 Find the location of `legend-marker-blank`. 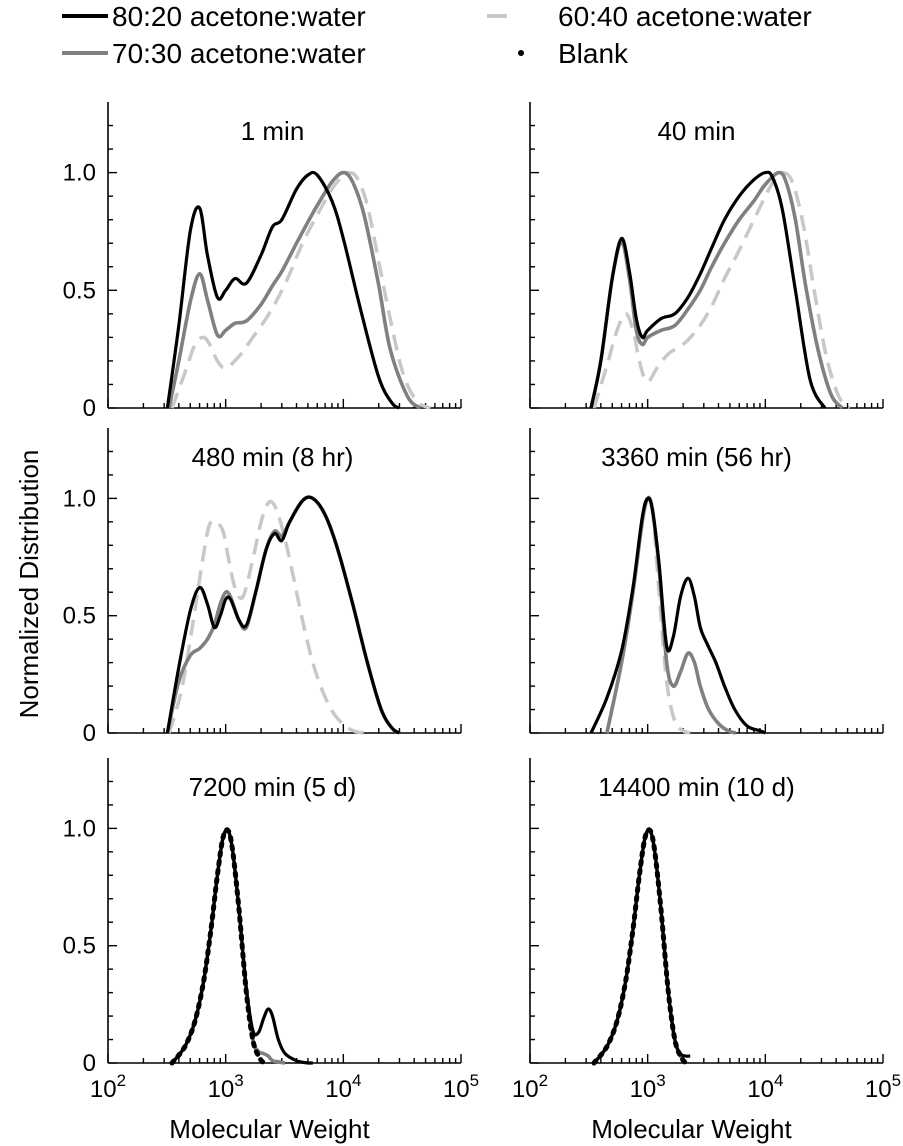

legend-marker-blank is located at coordinates (521, 53).